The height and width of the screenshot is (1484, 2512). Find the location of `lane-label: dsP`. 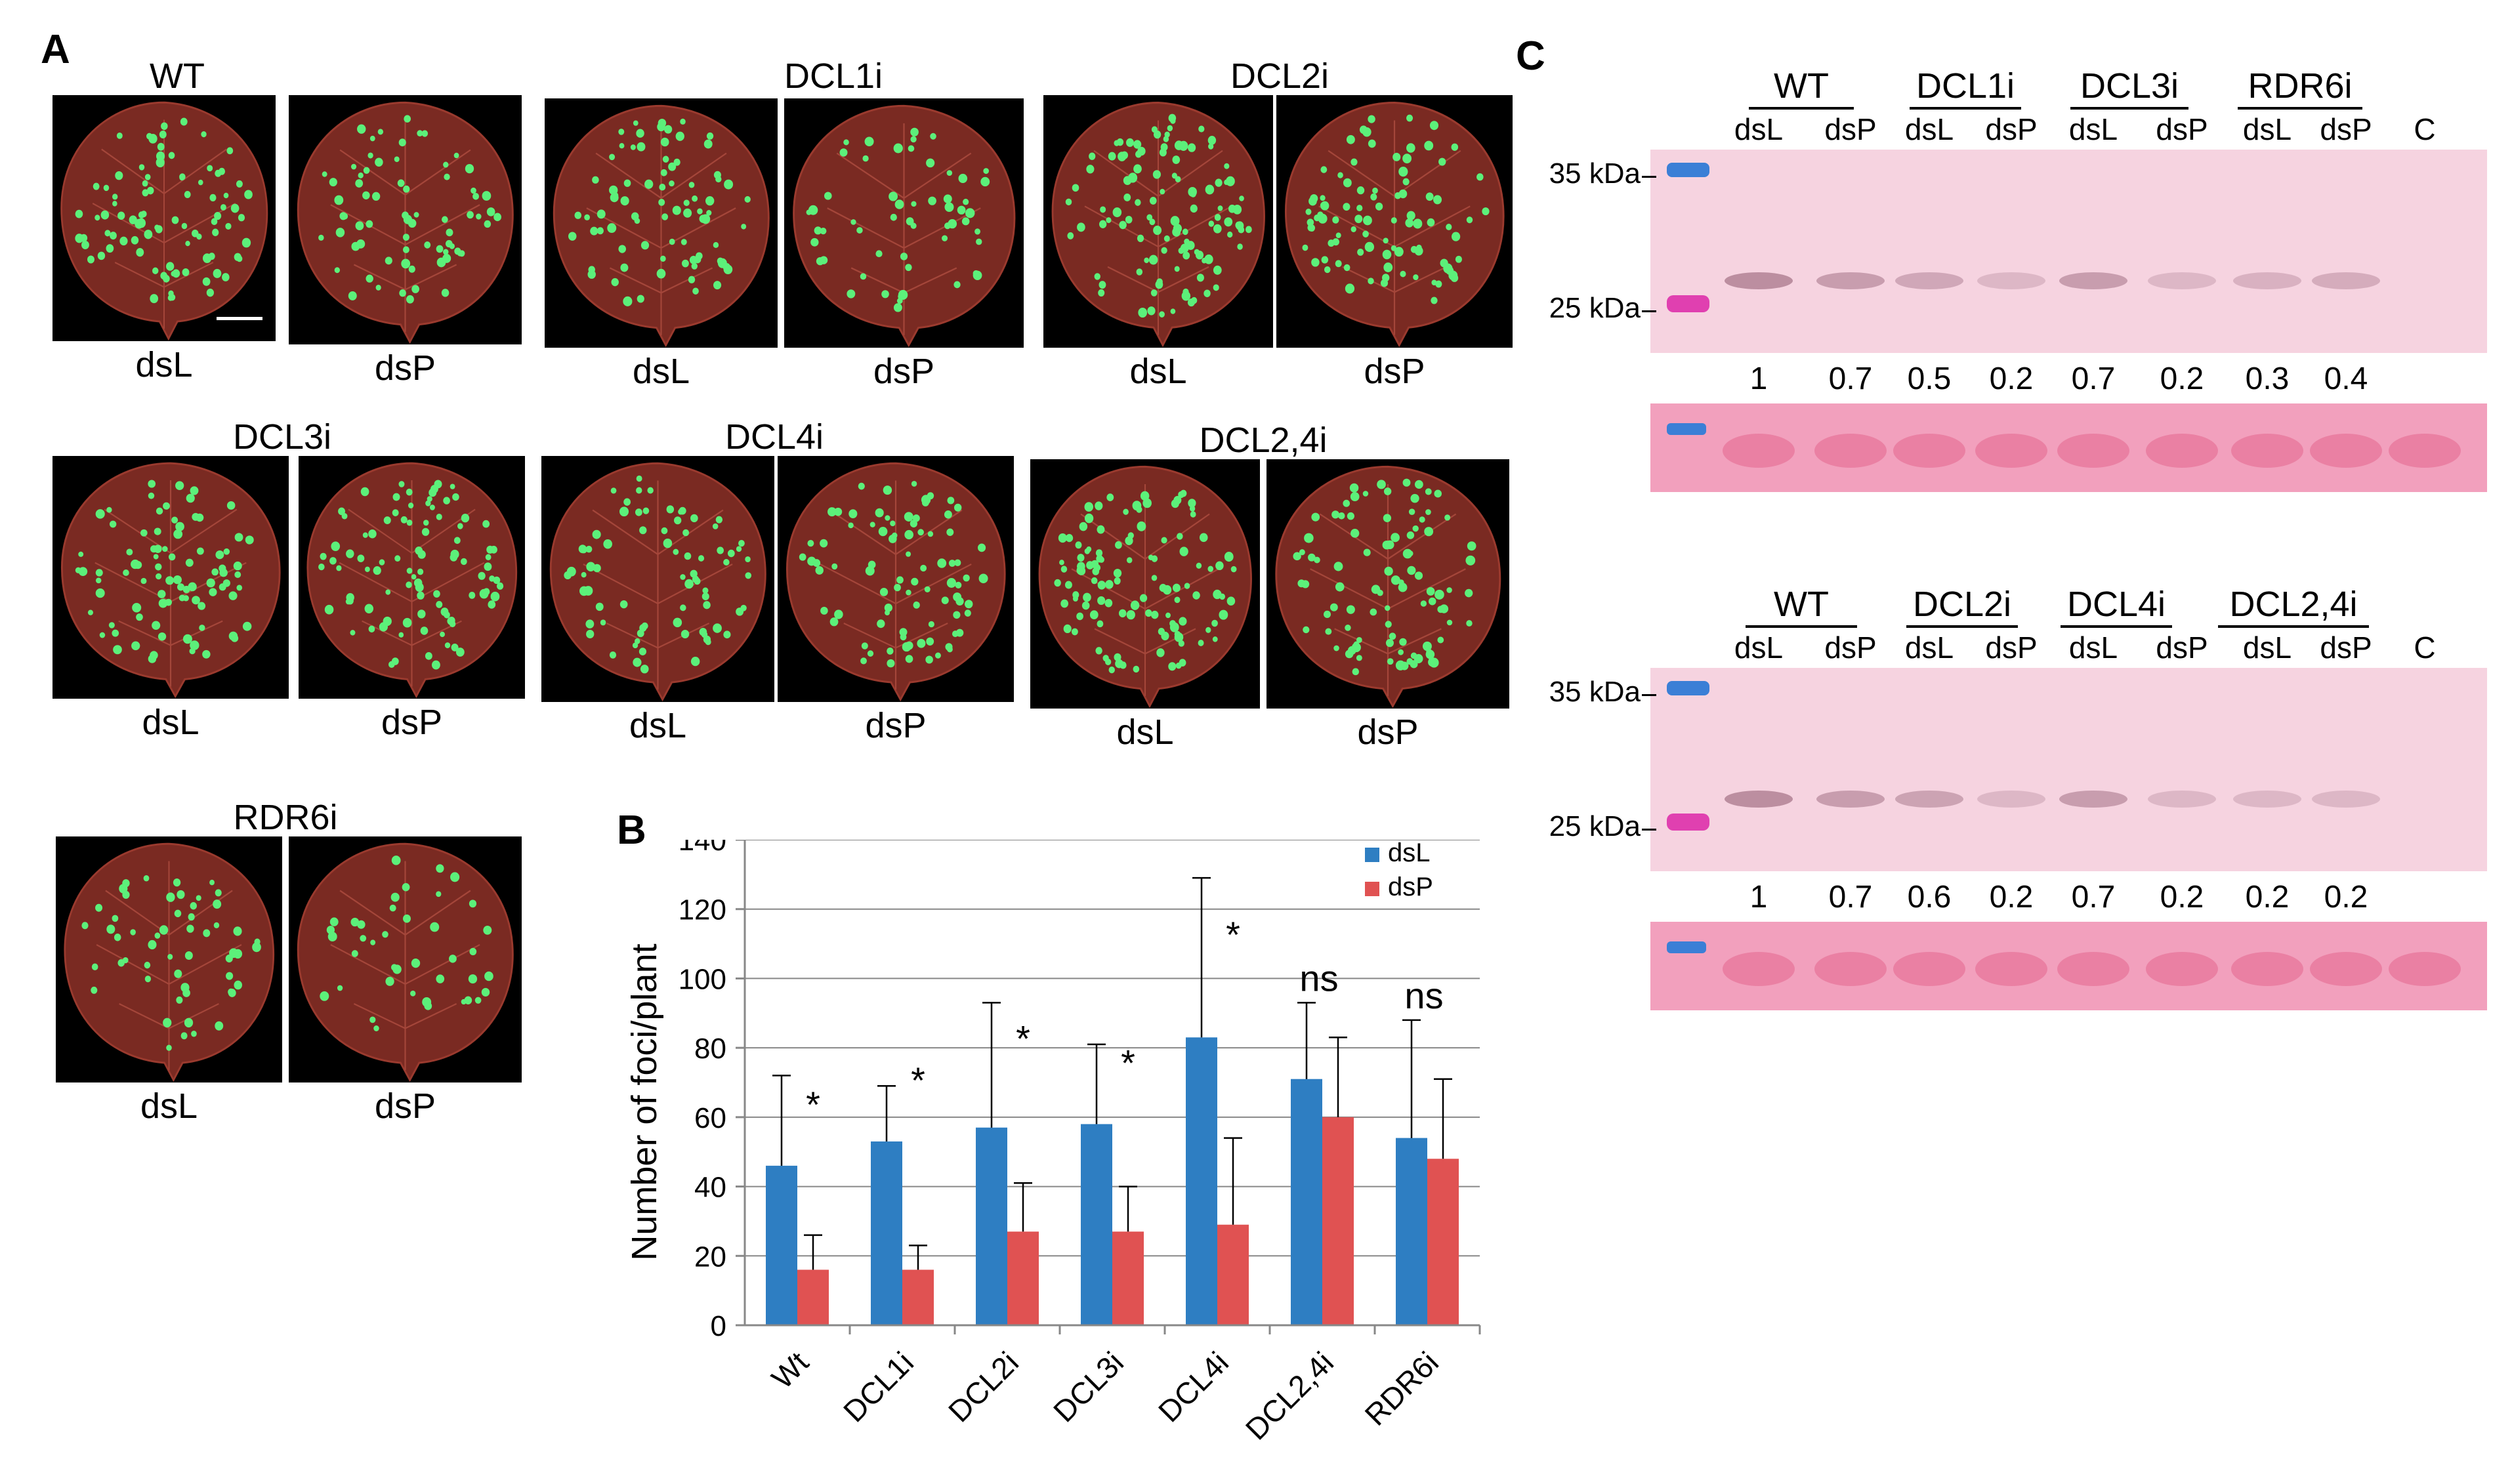

lane-label: dsP is located at coordinates (1850, 647).